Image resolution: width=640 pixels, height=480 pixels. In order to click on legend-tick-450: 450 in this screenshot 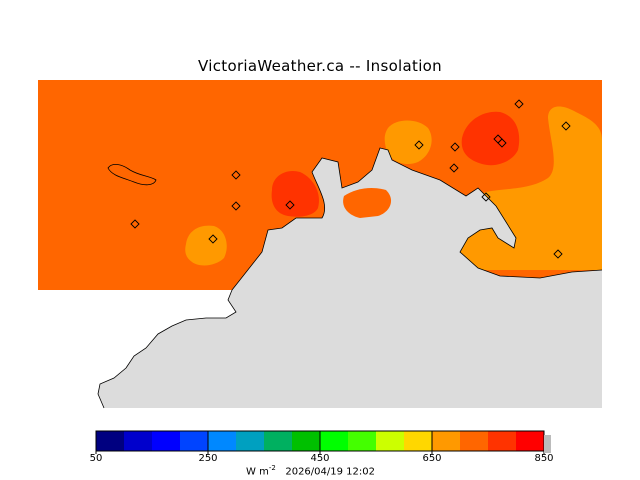, I will do `click(320, 458)`.